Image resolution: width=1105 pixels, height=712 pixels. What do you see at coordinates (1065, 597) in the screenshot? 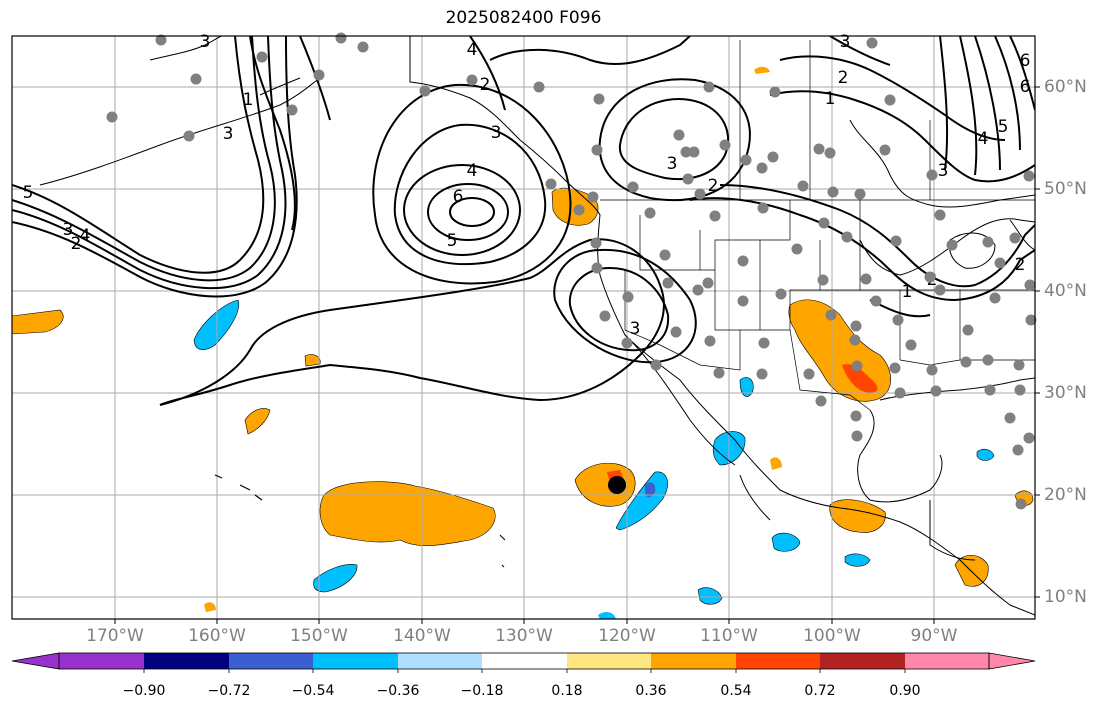
I see `lat-label: 10°N` at bounding box center [1065, 597].